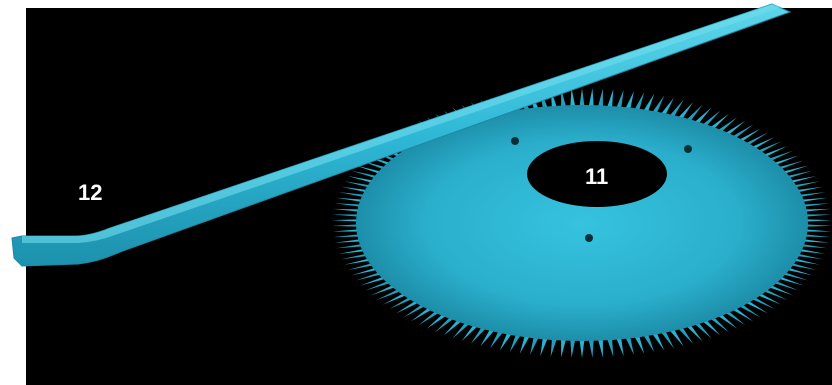  I want to click on part-label-12: 12, so click(90, 192).